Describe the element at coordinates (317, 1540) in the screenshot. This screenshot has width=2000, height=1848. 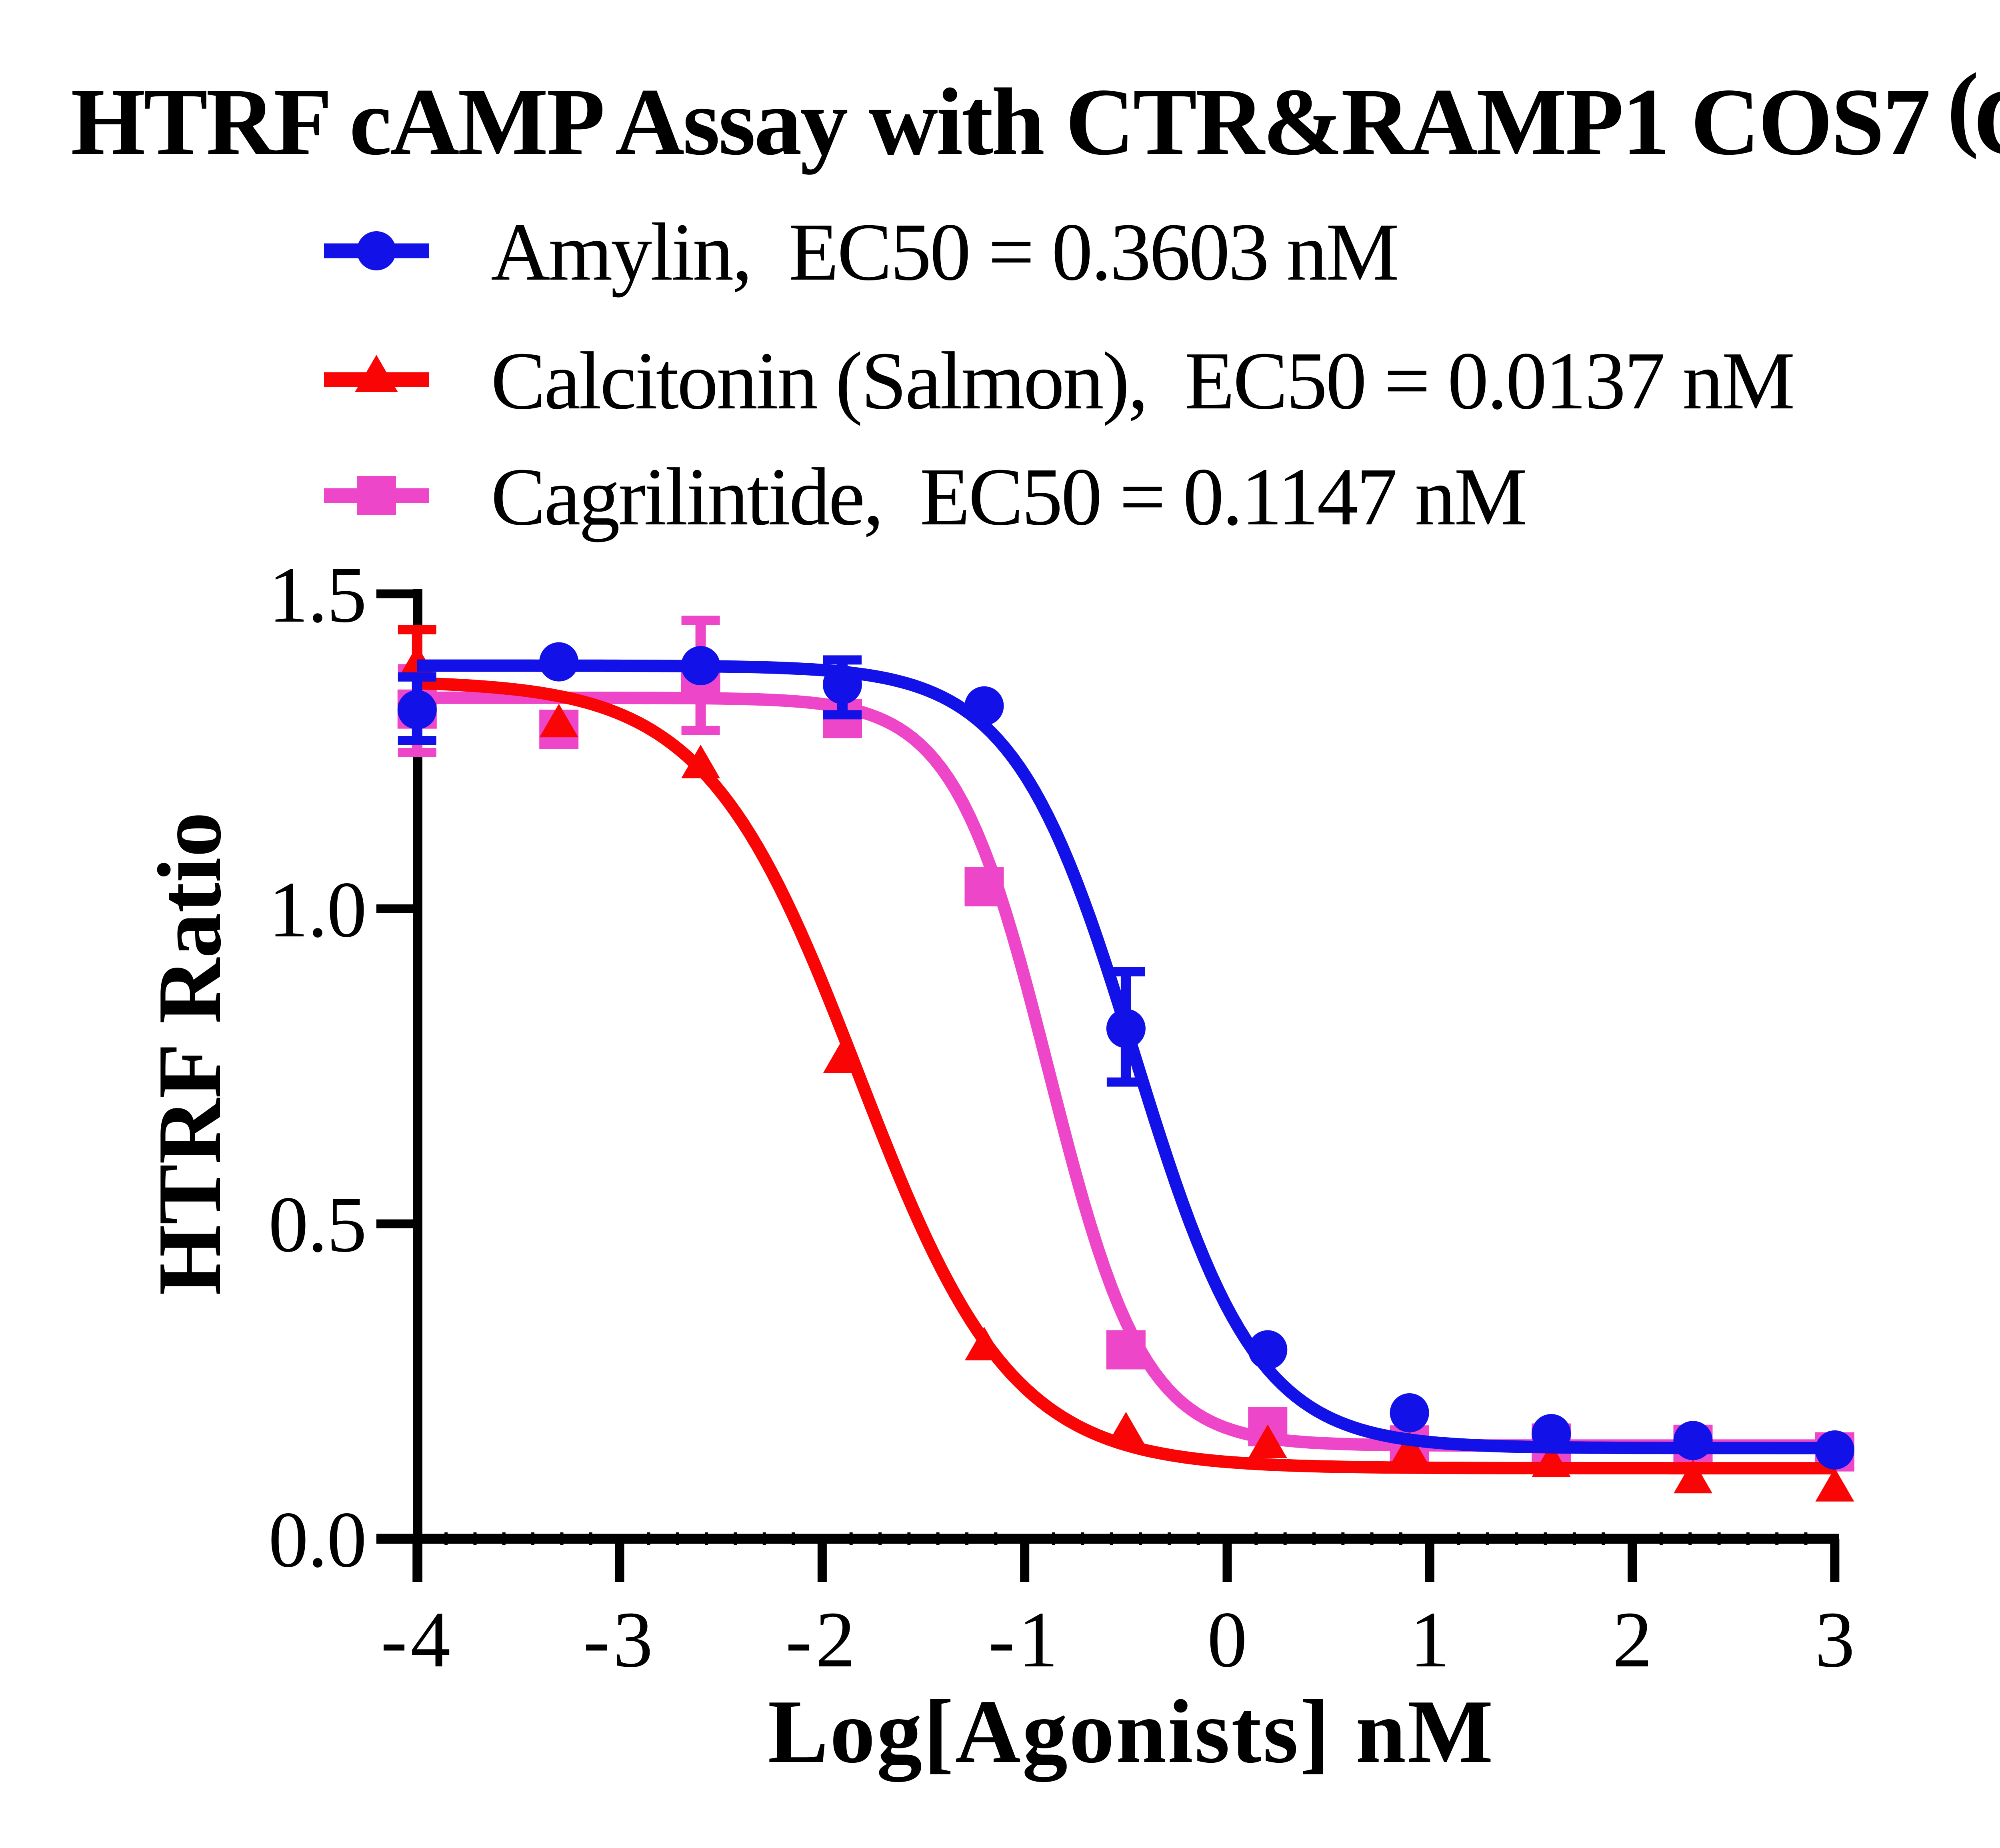
I see `svg-text: 0.0` at that location.